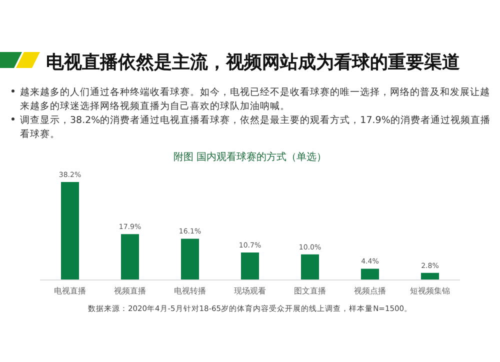 The width and height of the screenshot is (500, 362). Describe the element at coordinates (190, 291) in the screenshot. I see `x-tick-label: 电视转播` at that location.